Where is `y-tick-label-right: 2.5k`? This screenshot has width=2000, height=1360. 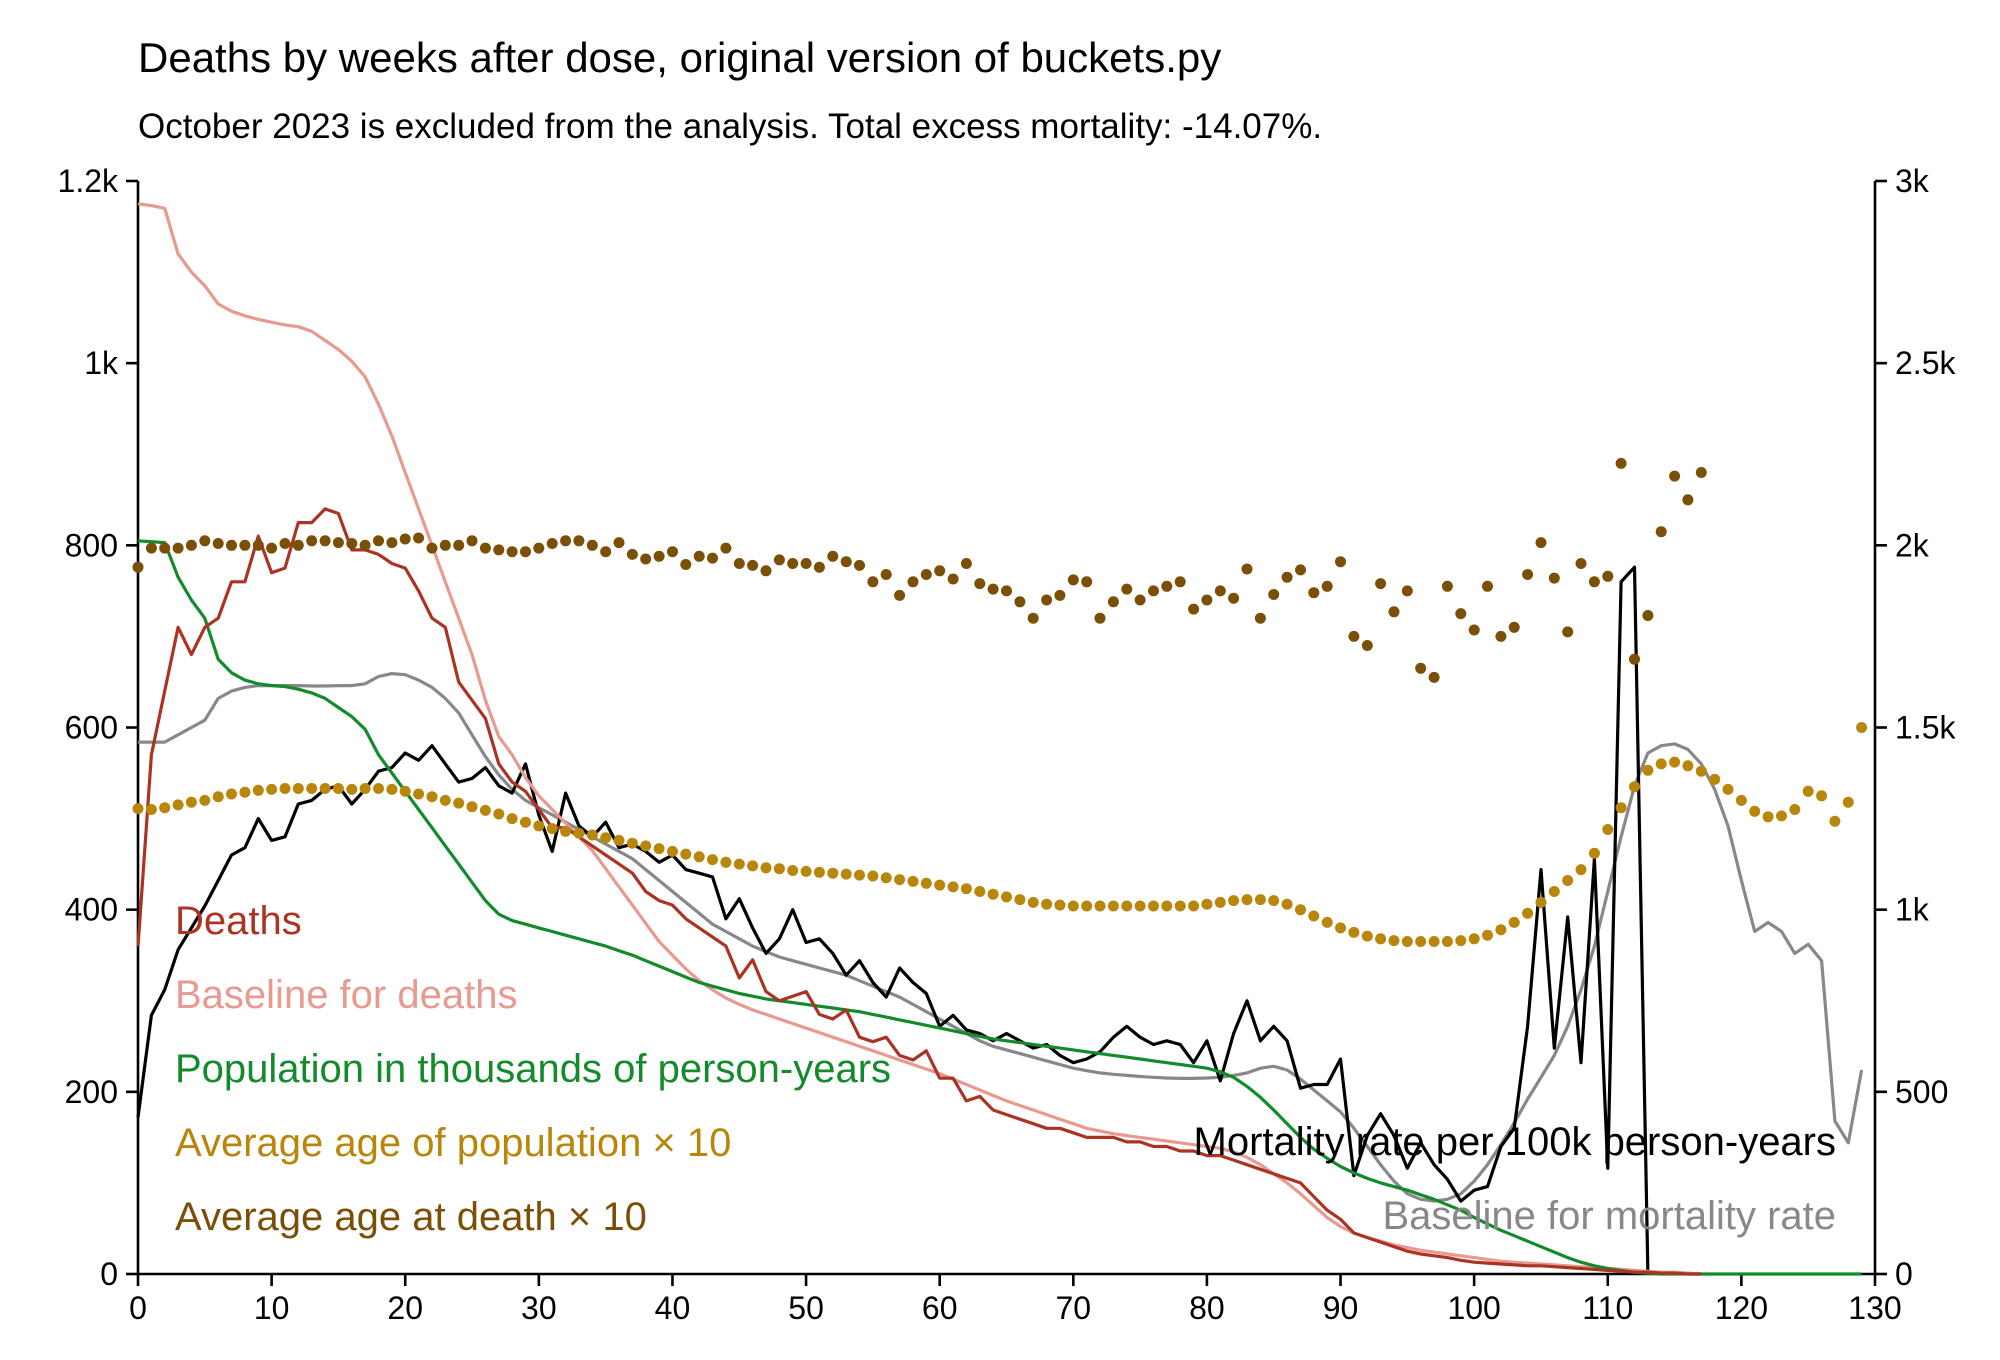
y-tick-label-right: 2.5k is located at coordinates (1925, 363).